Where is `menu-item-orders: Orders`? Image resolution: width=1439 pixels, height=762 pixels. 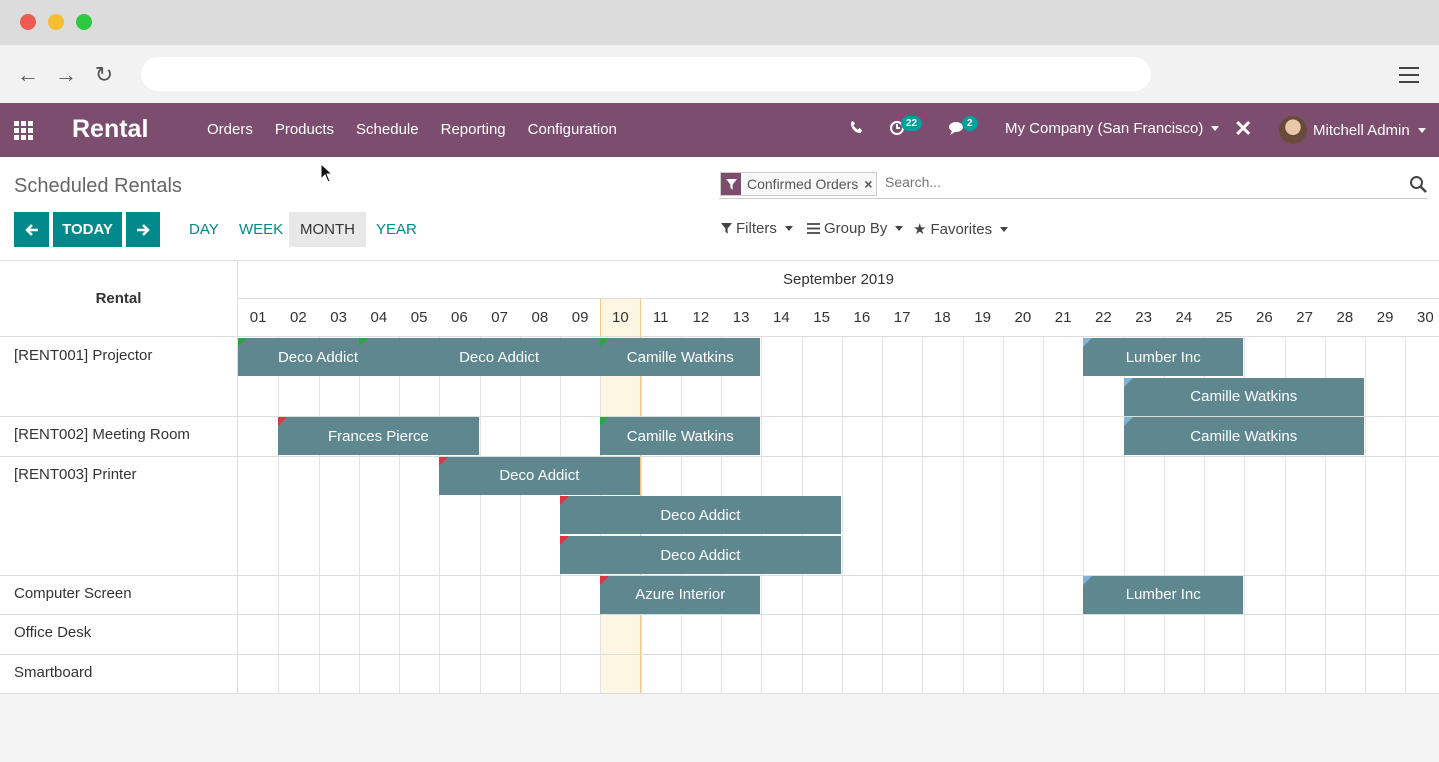
menu-item-orders: Orders is located at coordinates (230, 129).